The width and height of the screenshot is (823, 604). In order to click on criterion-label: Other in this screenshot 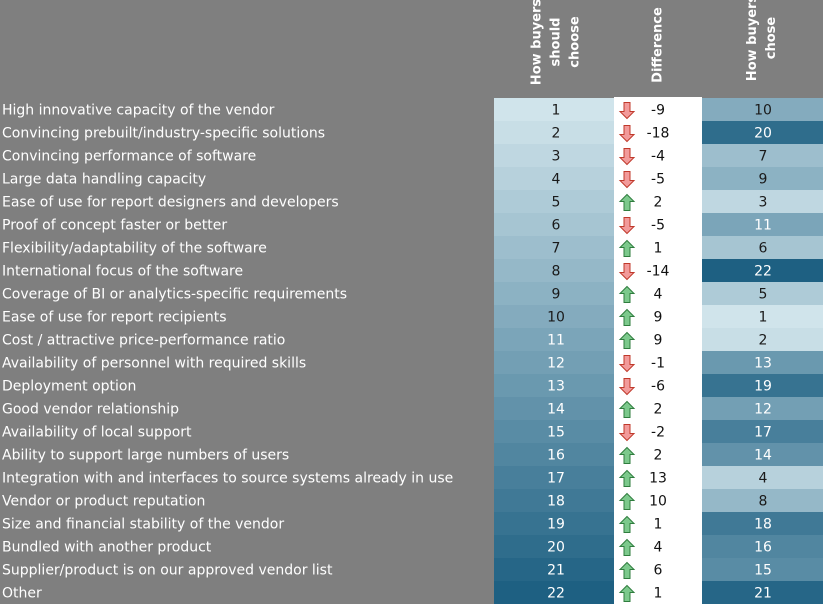, I will do `click(22, 594)`.